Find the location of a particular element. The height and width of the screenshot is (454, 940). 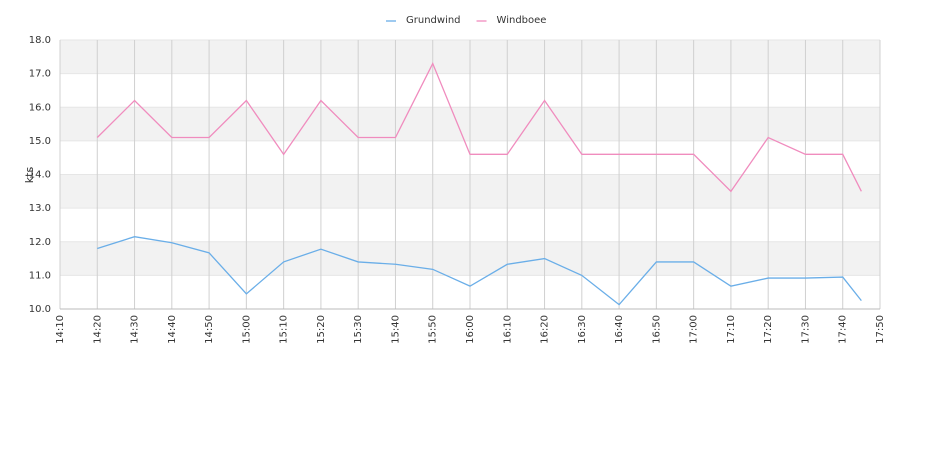

legend-label: Grundwind is located at coordinates (433, 20).